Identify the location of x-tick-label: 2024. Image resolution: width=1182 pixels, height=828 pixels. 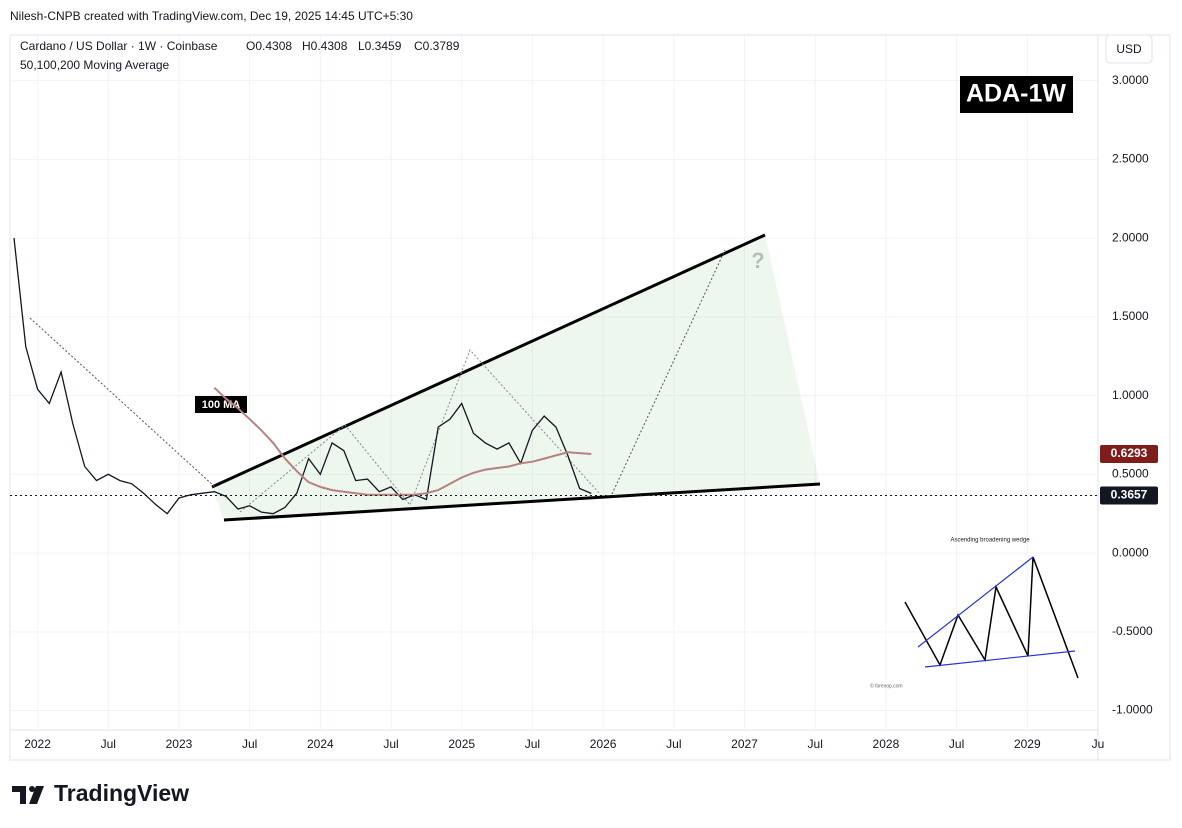
(320, 744).